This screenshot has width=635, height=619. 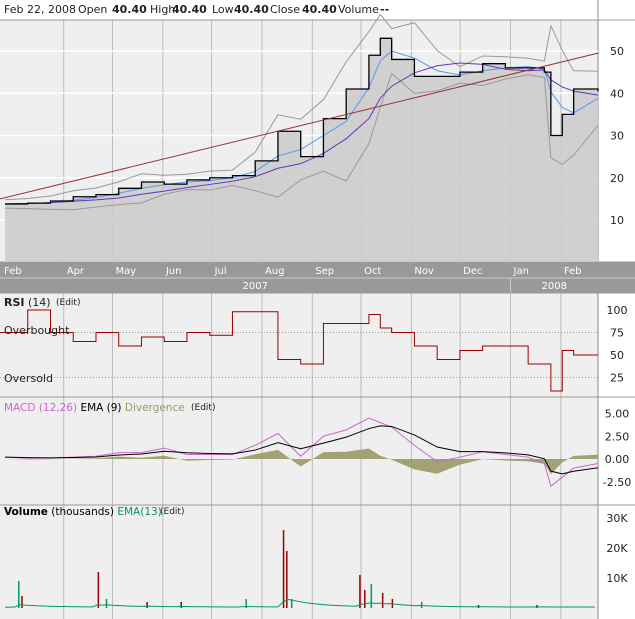 I want to click on macd-tick-label: 2.50, so click(x=617, y=436).